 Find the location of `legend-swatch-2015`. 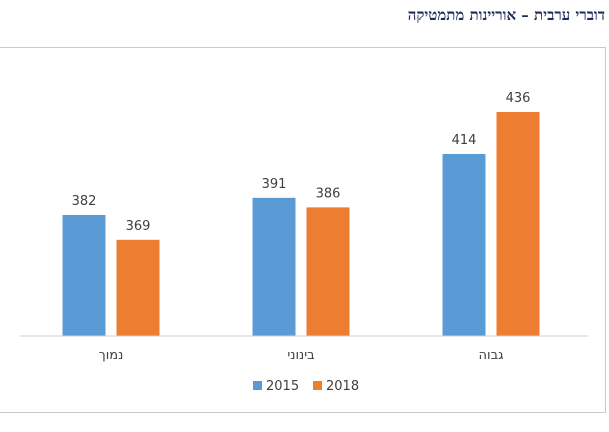

legend-swatch-2015 is located at coordinates (257, 385).